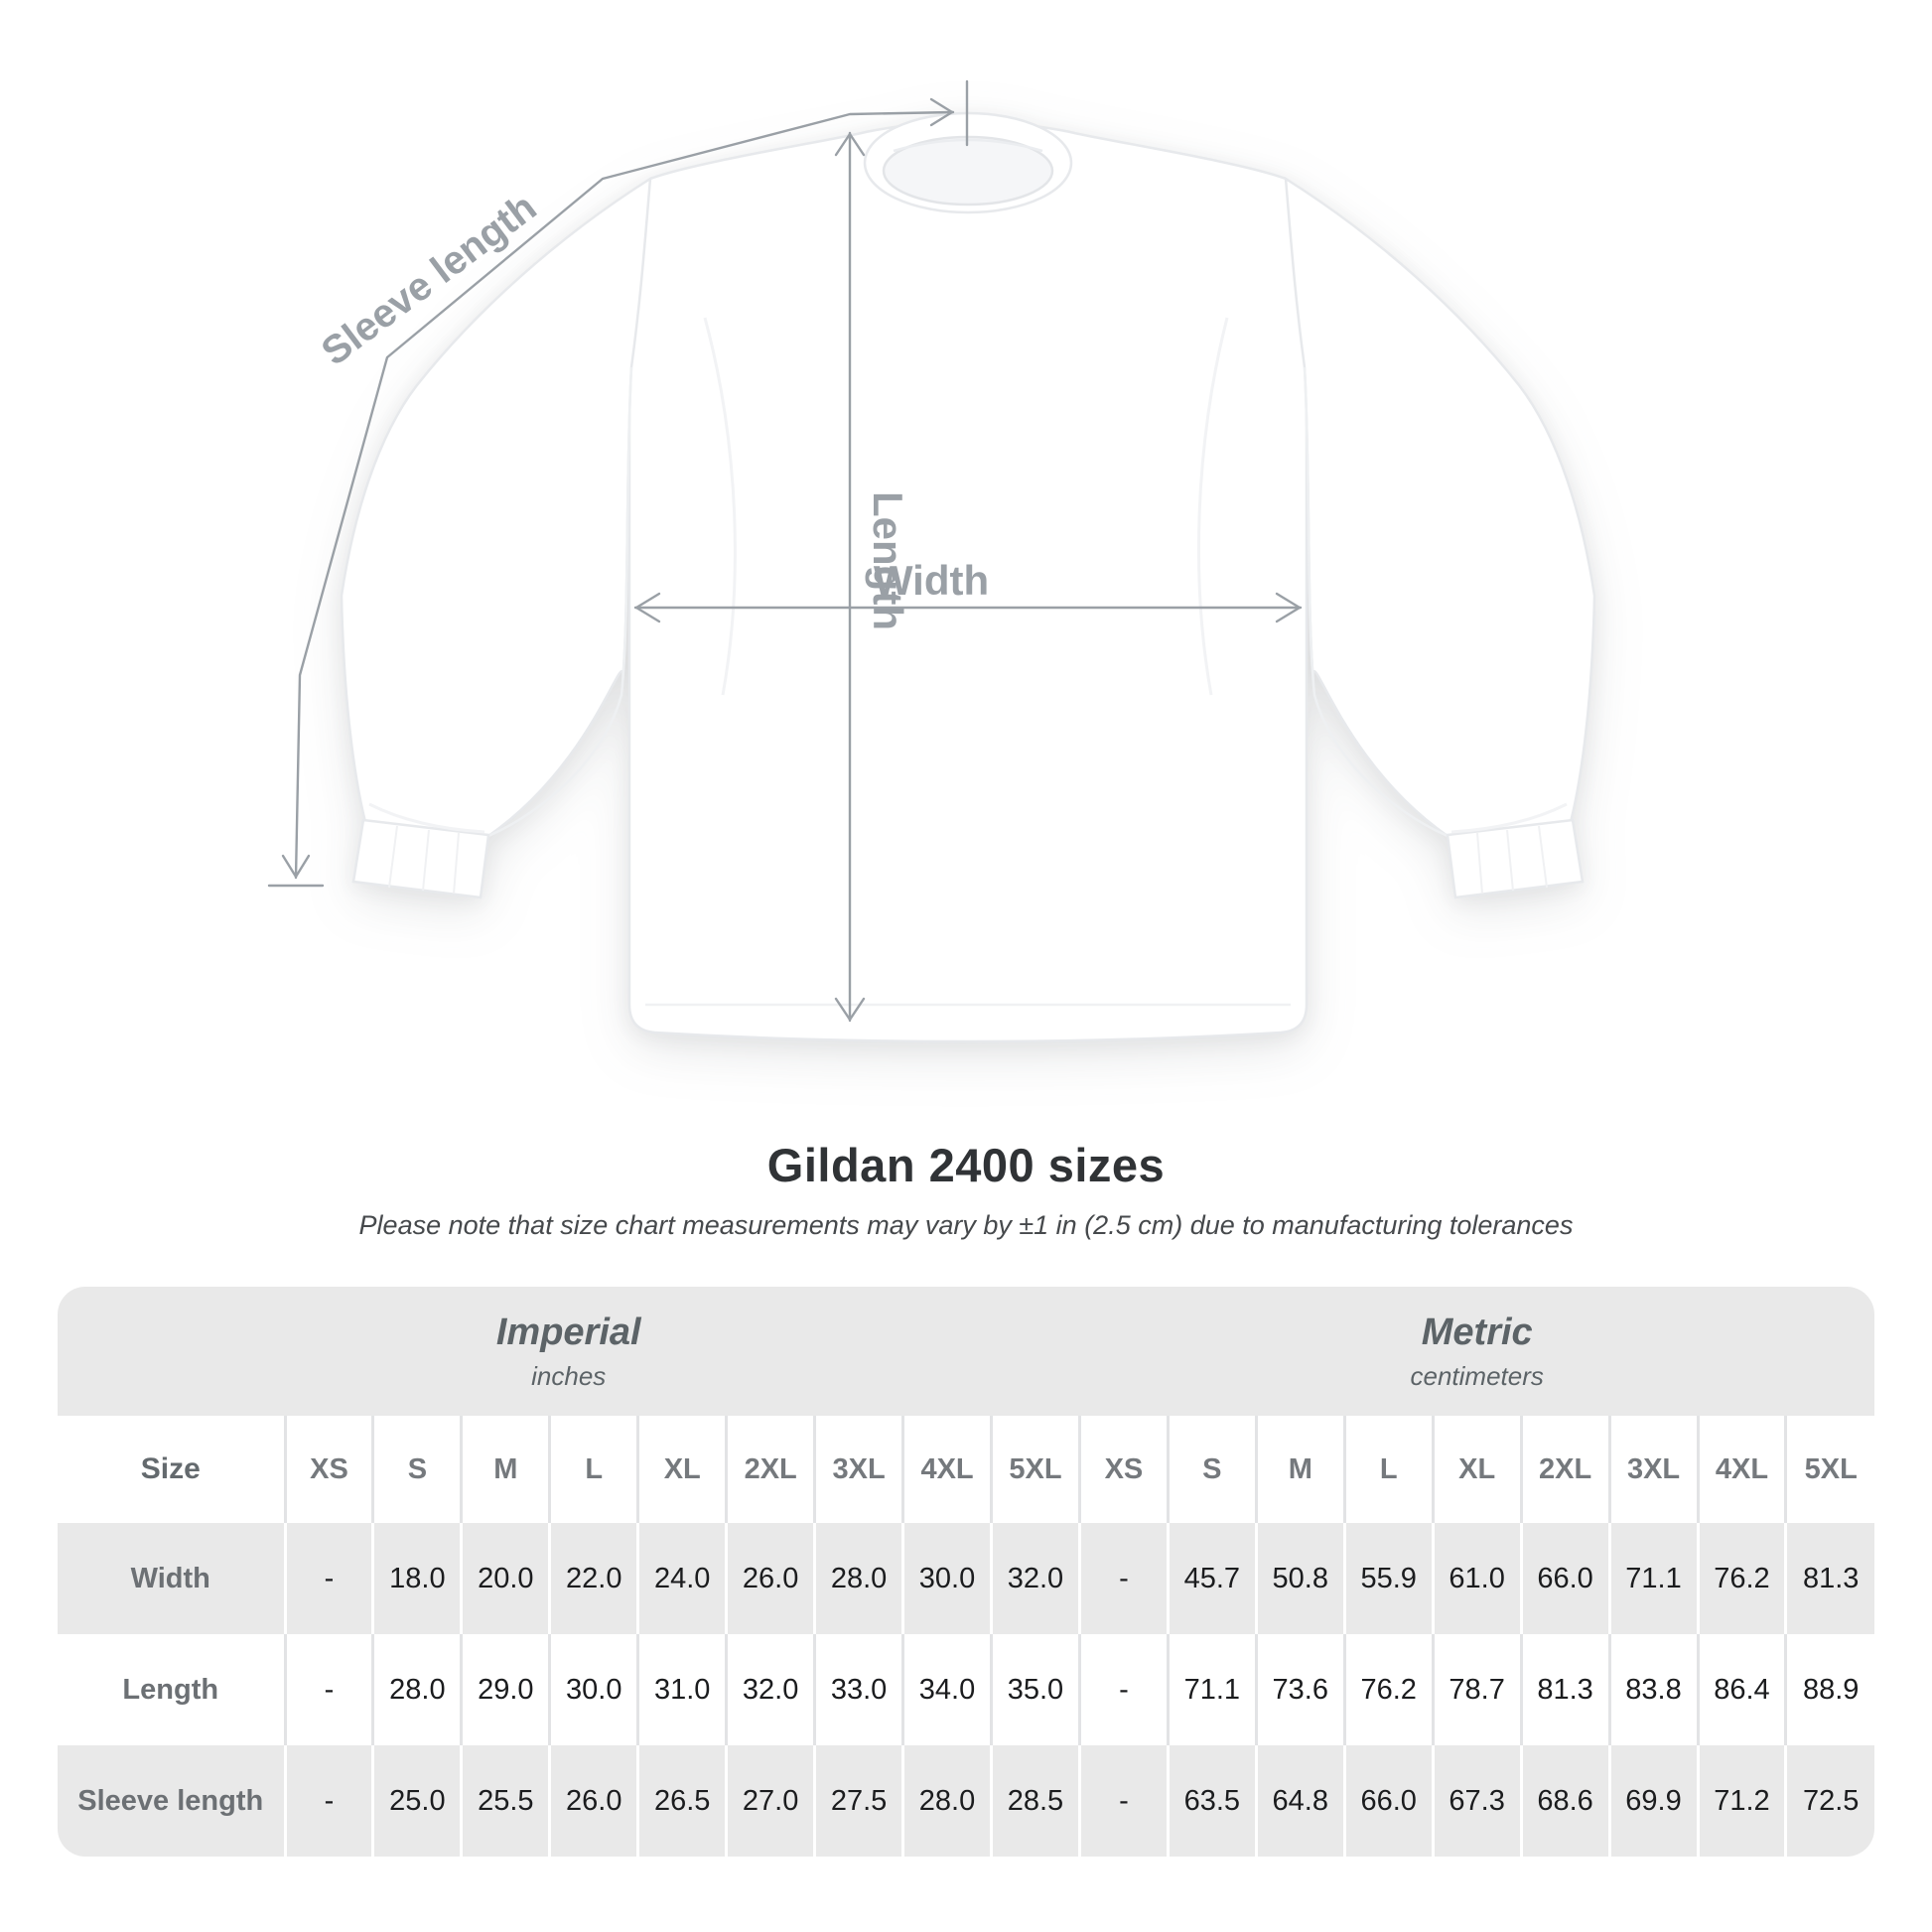 Image resolution: width=1932 pixels, height=1932 pixels. What do you see at coordinates (1123, 1470) in the screenshot?
I see `size-header-metric-0: XS` at bounding box center [1123, 1470].